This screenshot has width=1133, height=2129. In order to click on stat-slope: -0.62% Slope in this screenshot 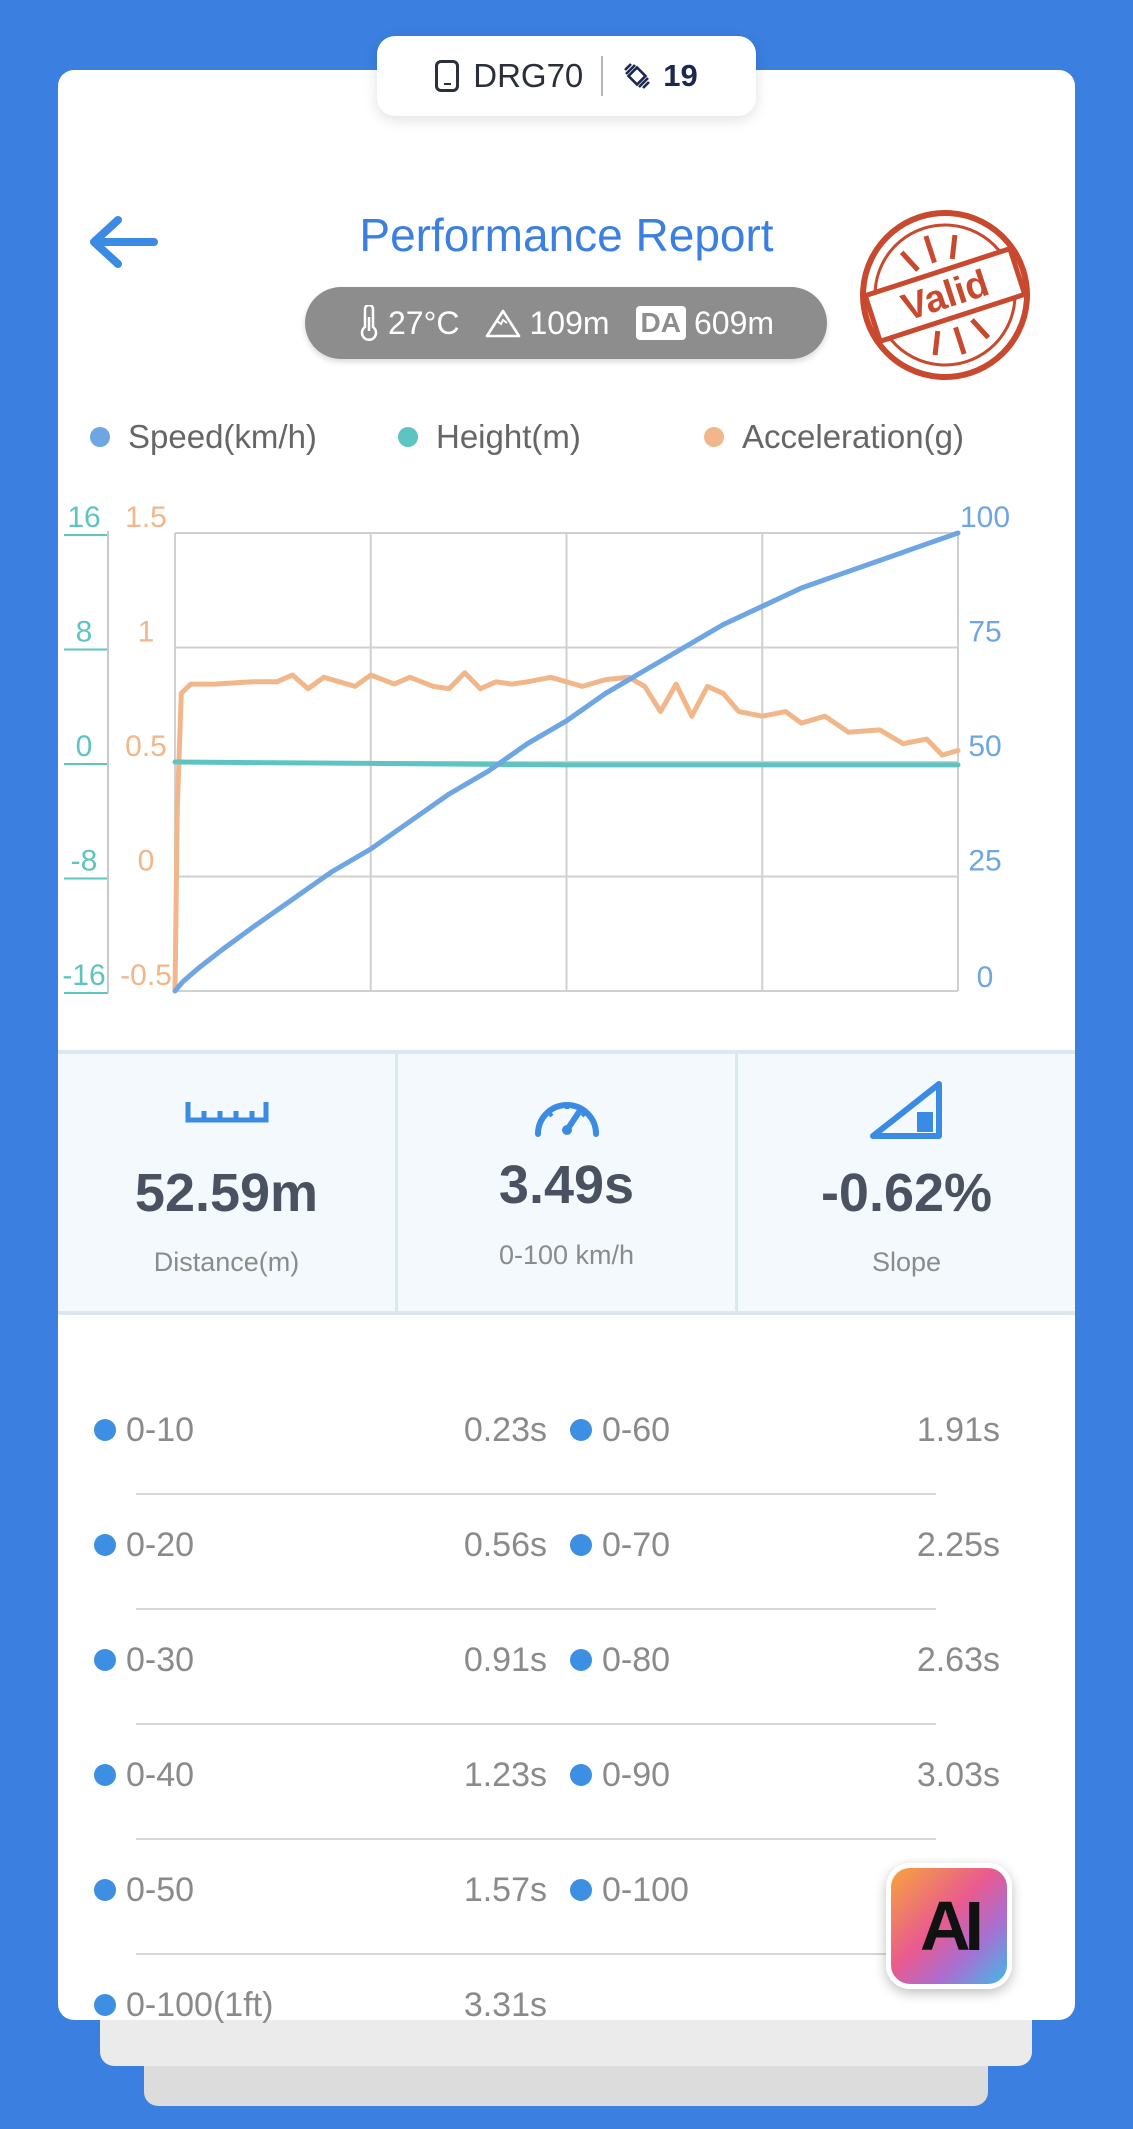, I will do `click(905, 1182)`.